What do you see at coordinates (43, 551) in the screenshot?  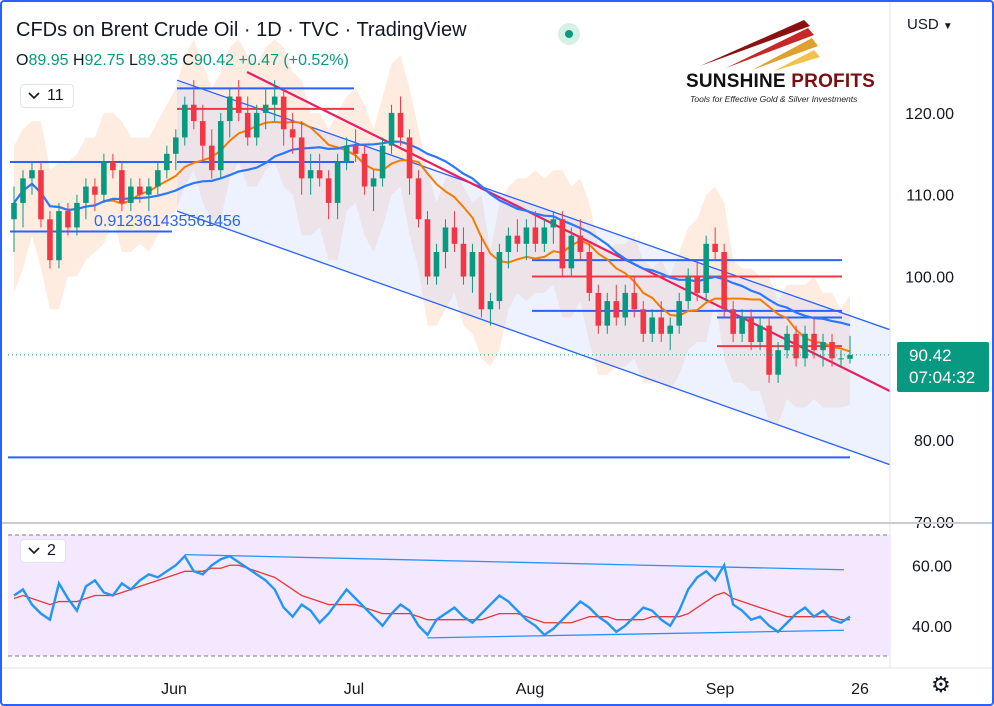 I see `oscillator-toggle-button: 2` at bounding box center [43, 551].